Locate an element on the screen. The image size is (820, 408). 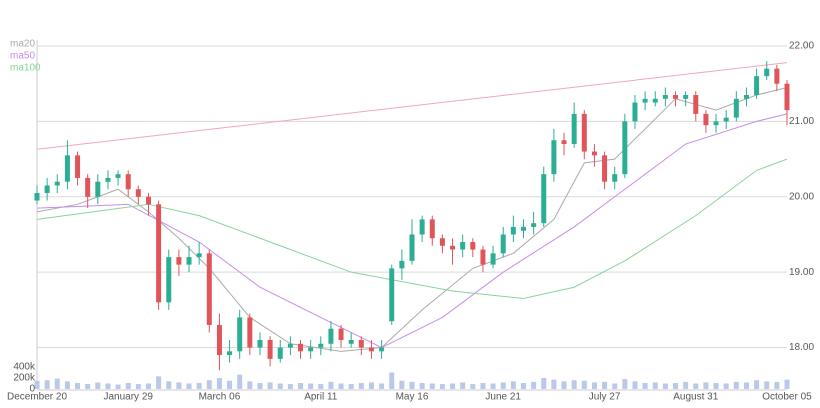
x-tick-label: May 16 is located at coordinates (412, 397).